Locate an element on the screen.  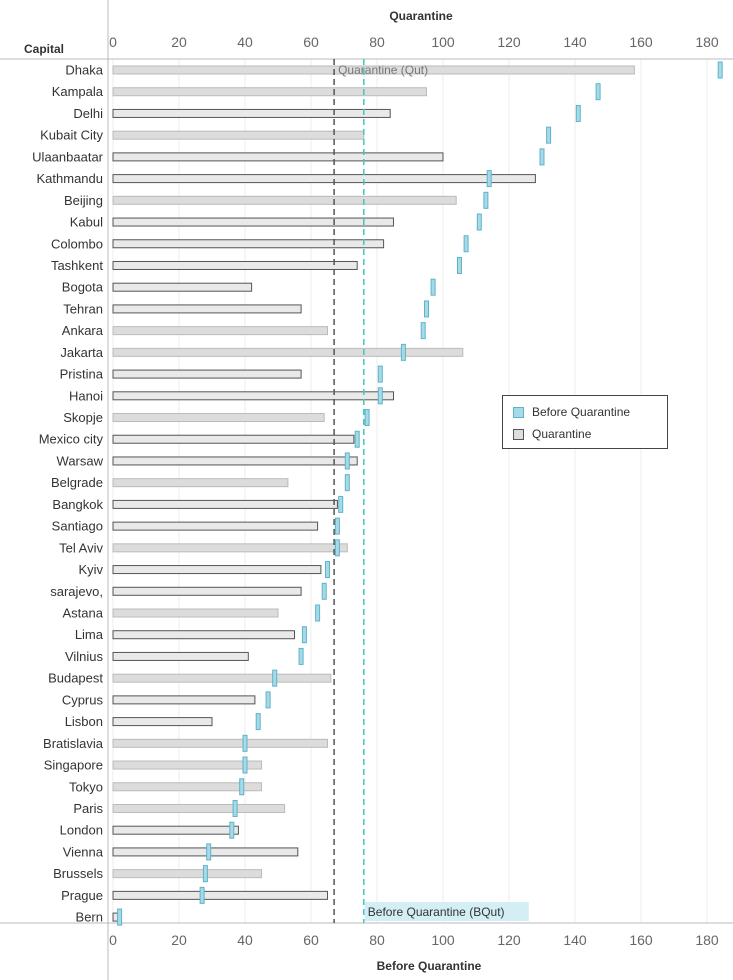
data-row: Warsaw is located at coordinates (207, 461).